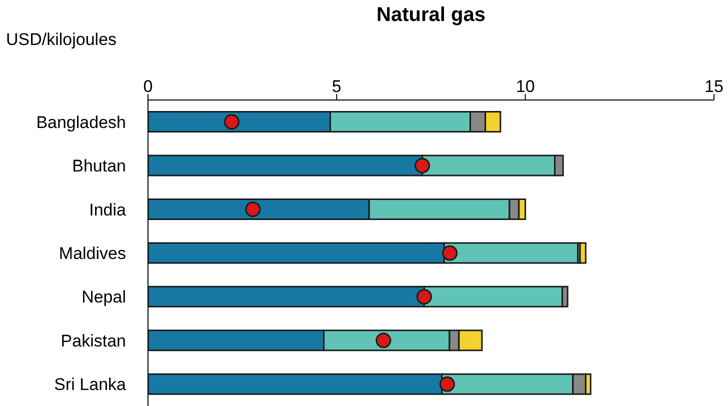 This screenshot has width=728, height=406. I want to click on x-axis-title: USD/kilojoules, so click(61, 40).